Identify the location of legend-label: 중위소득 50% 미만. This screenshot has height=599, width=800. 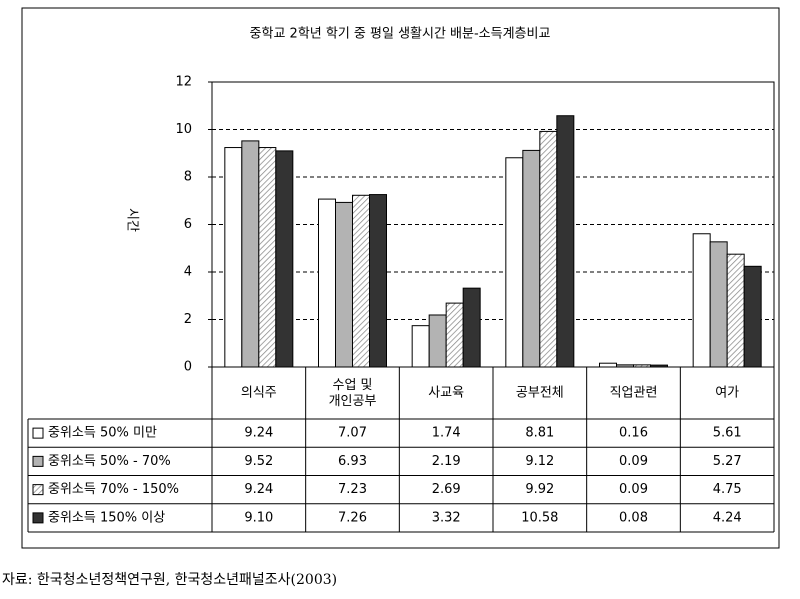
(102, 433).